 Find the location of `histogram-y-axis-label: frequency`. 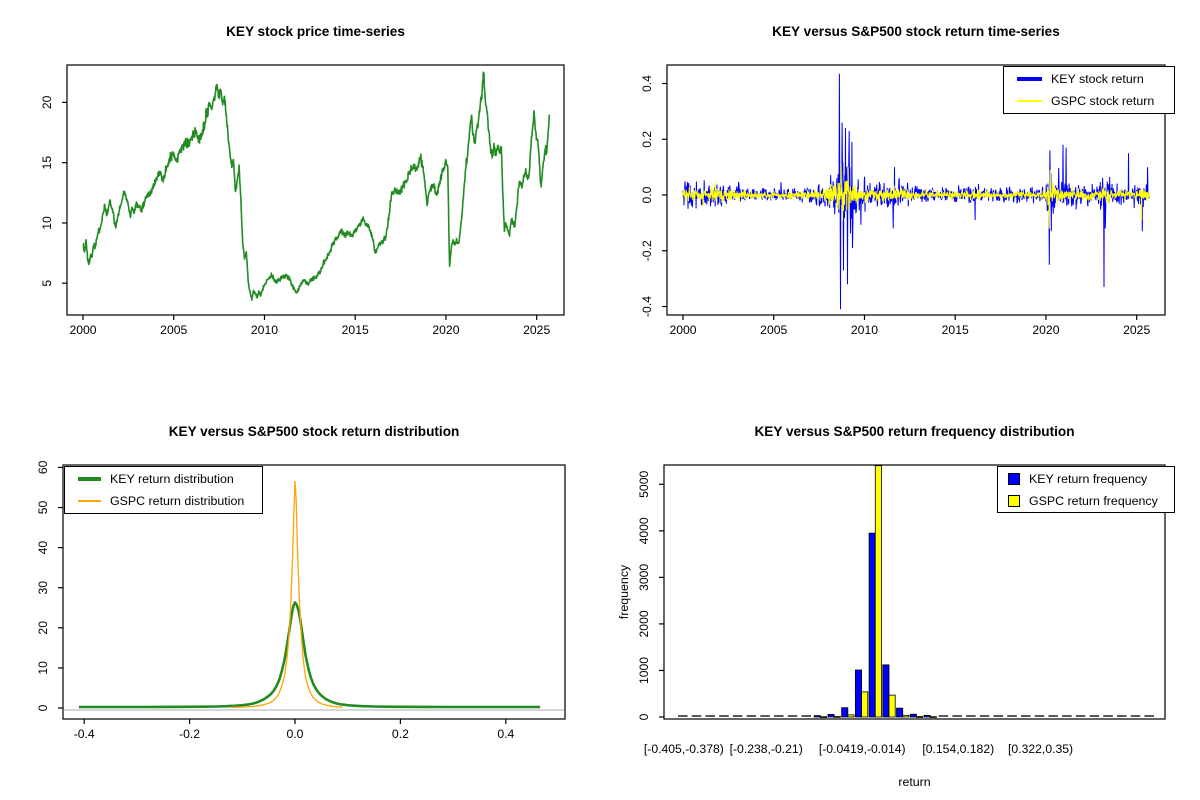

histogram-y-axis-label: frequency is located at coordinates (624, 592).